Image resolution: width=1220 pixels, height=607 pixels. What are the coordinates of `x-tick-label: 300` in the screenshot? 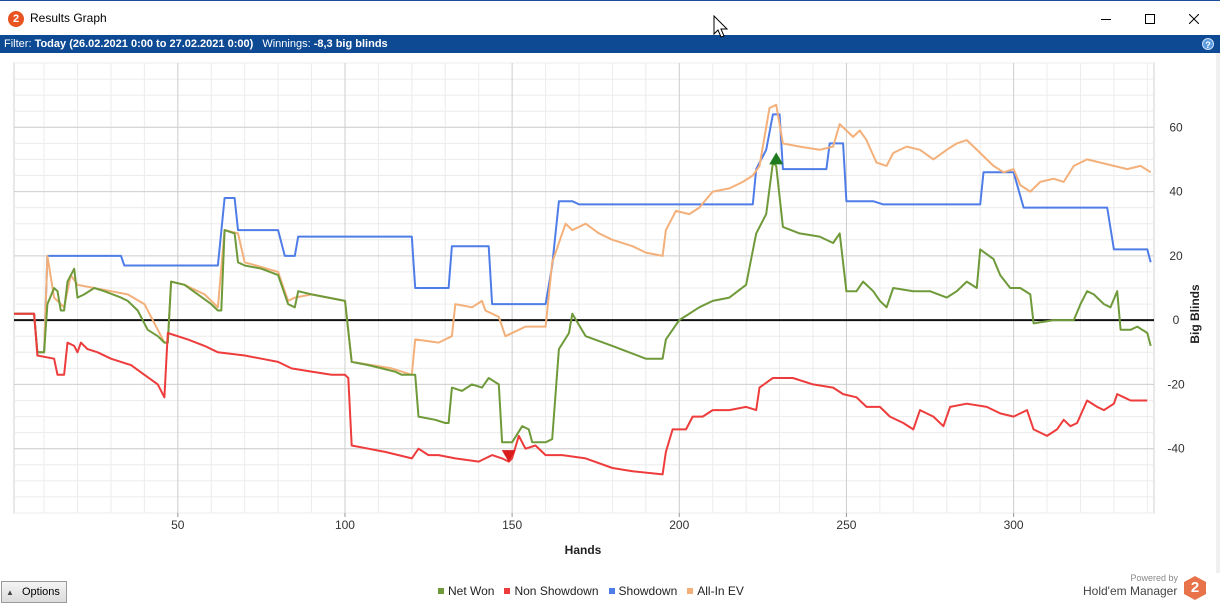 It's located at (1014, 525).